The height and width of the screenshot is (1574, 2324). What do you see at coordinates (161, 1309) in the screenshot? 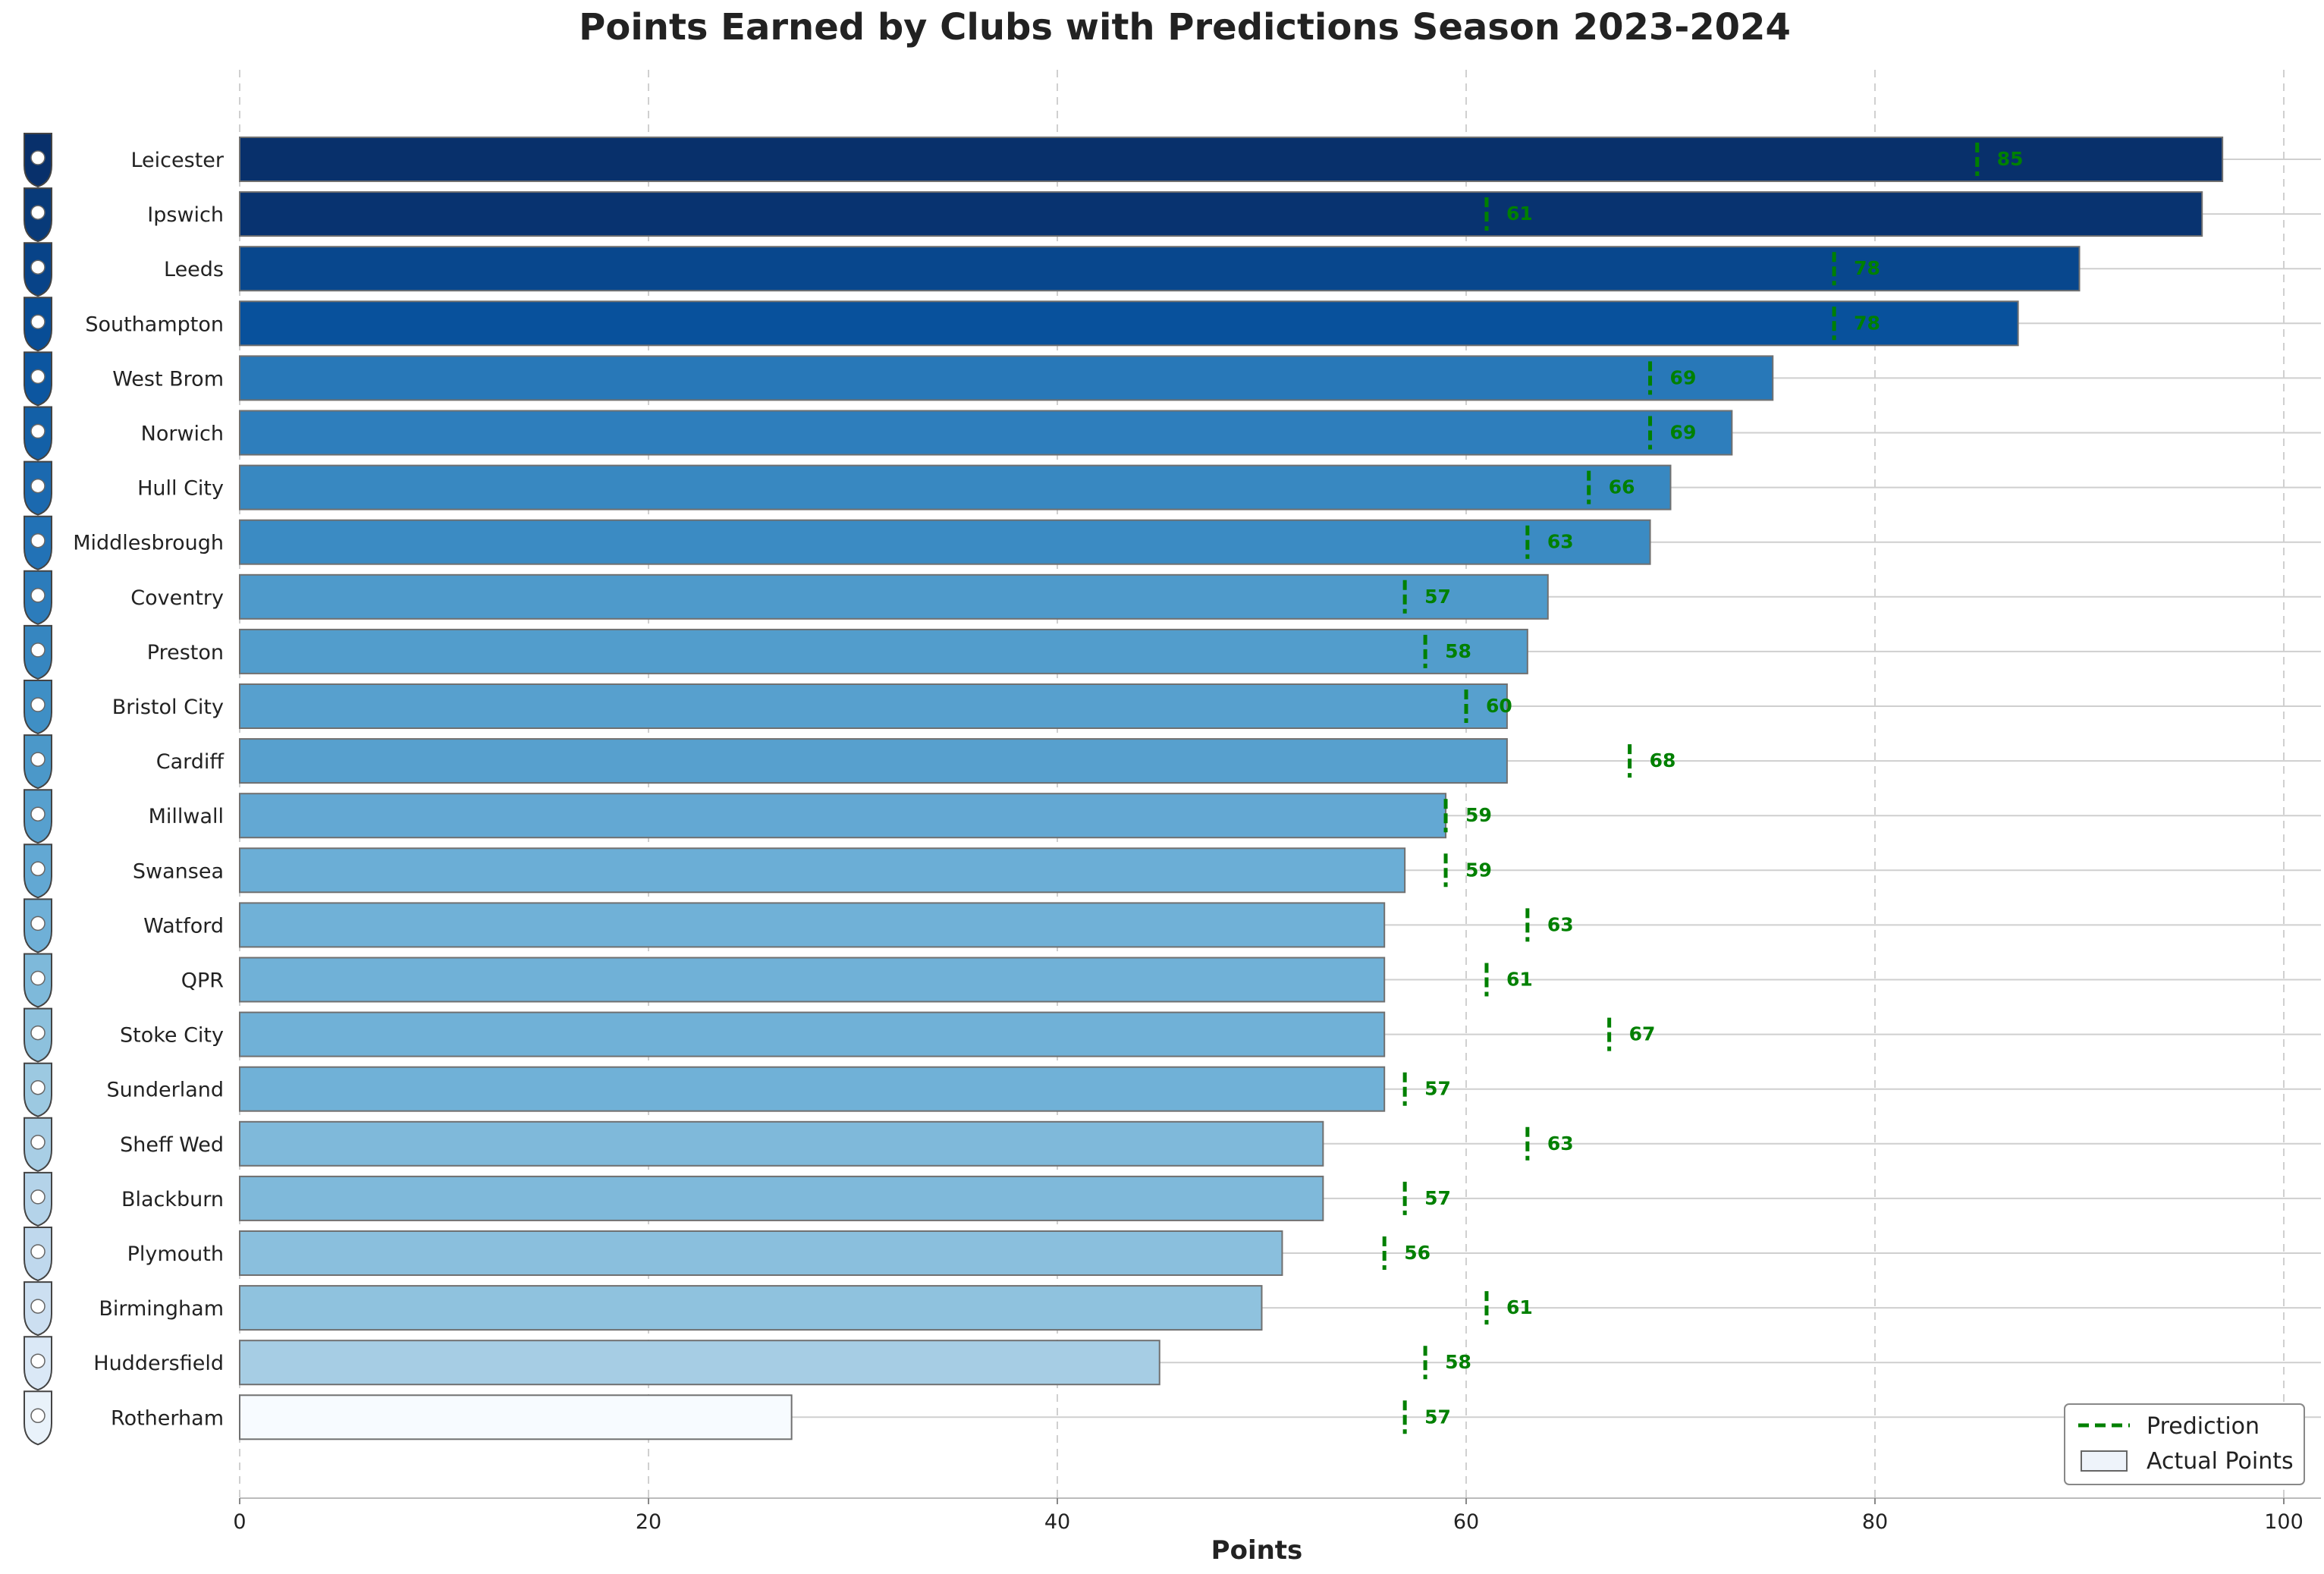
I see `team-label: Birmingham` at bounding box center [161, 1309].